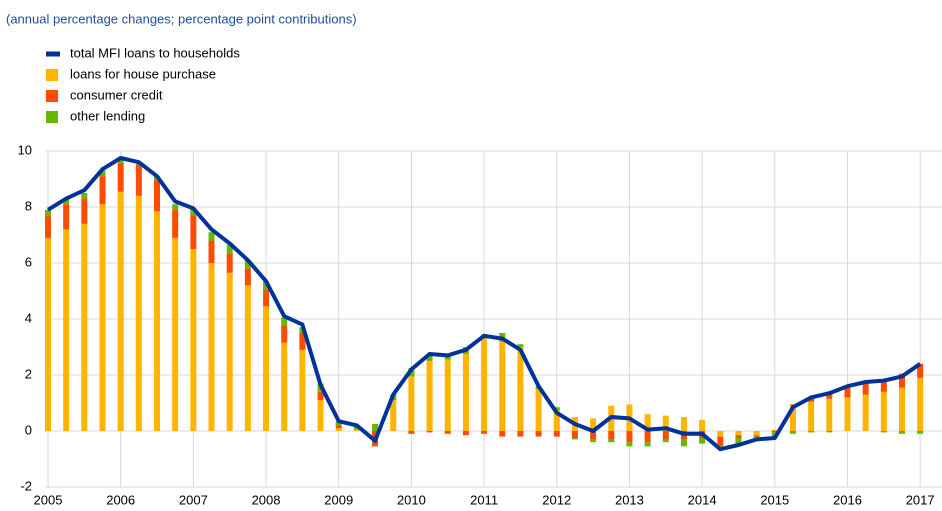 This screenshot has height=511, width=942. What do you see at coordinates (629, 499) in the screenshot?
I see `x-tick-label: 2013` at bounding box center [629, 499].